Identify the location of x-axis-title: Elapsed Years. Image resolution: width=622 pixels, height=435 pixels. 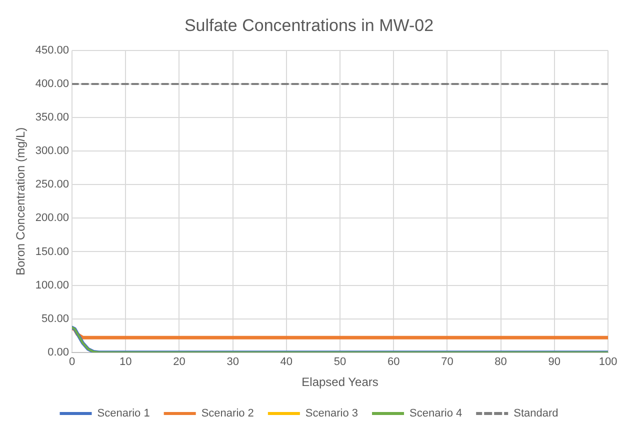
(340, 382).